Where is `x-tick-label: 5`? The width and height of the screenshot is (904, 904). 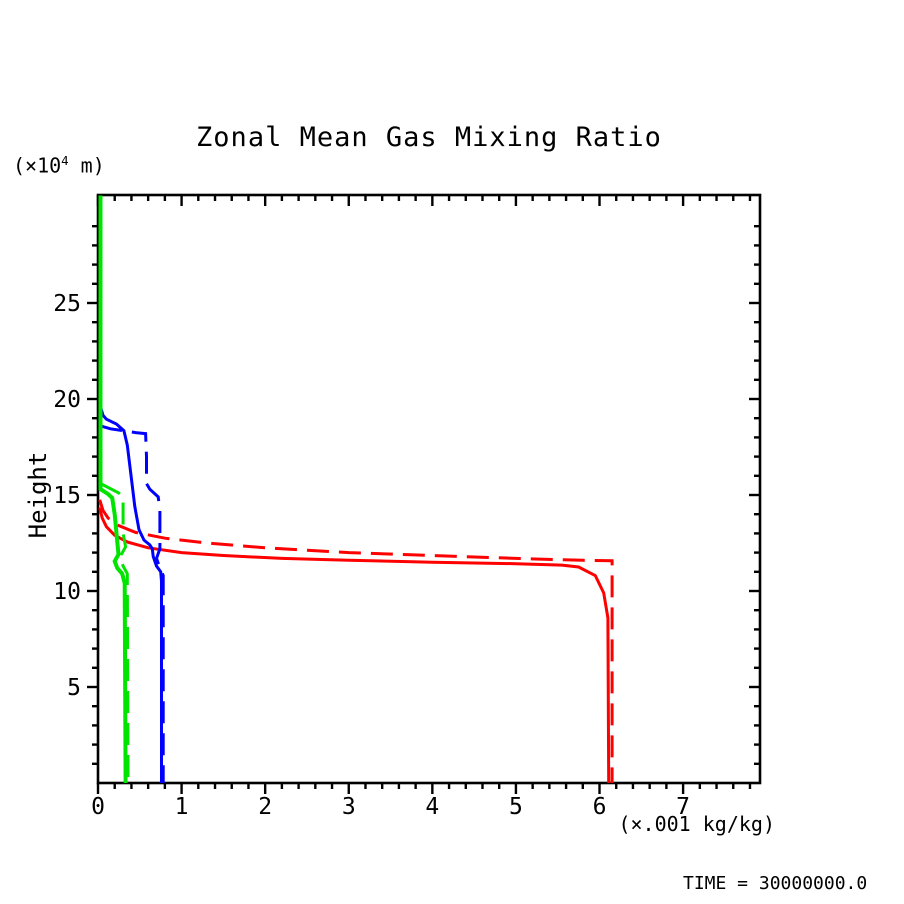
x-tick-label: 5 is located at coordinates (516, 807).